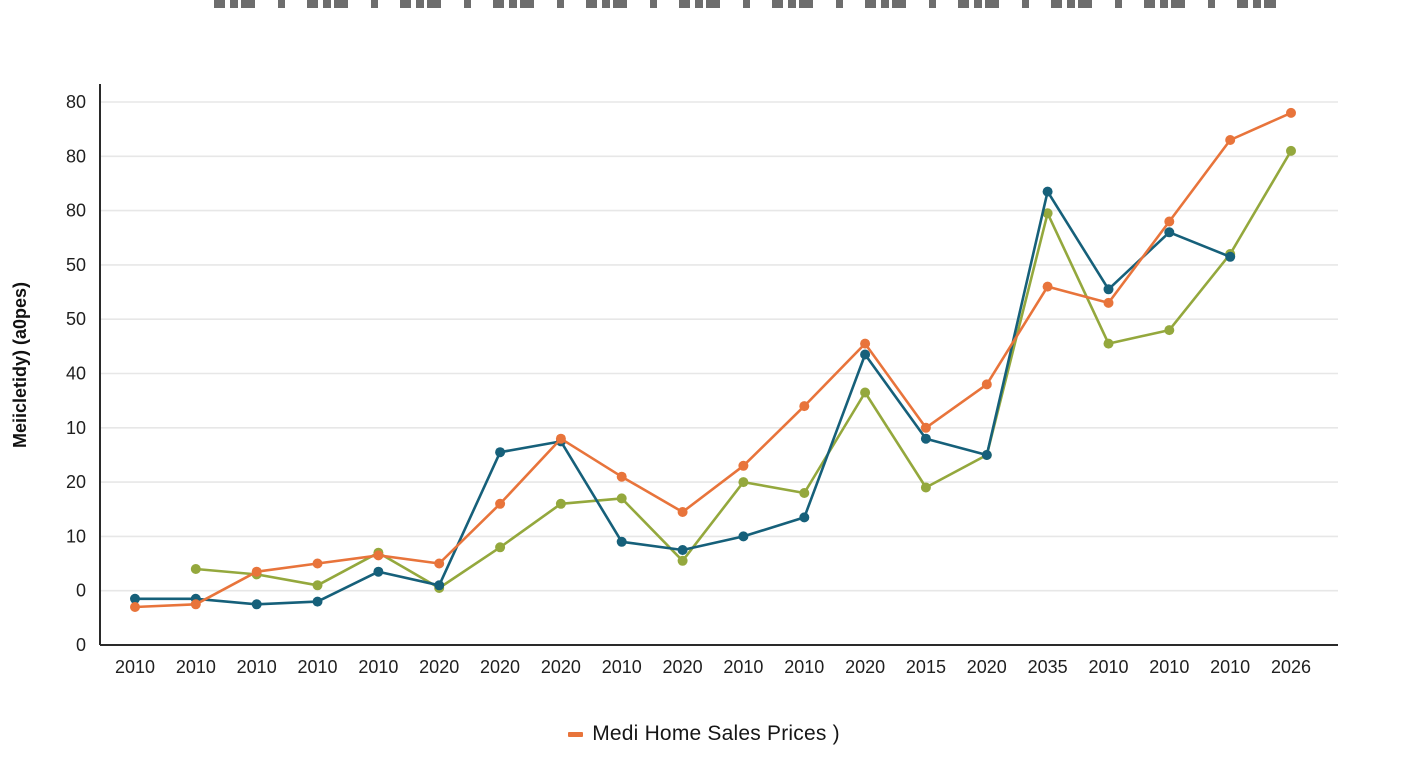  What do you see at coordinates (926, 667) in the screenshot?
I see `x-tick-label: 2015` at bounding box center [926, 667].